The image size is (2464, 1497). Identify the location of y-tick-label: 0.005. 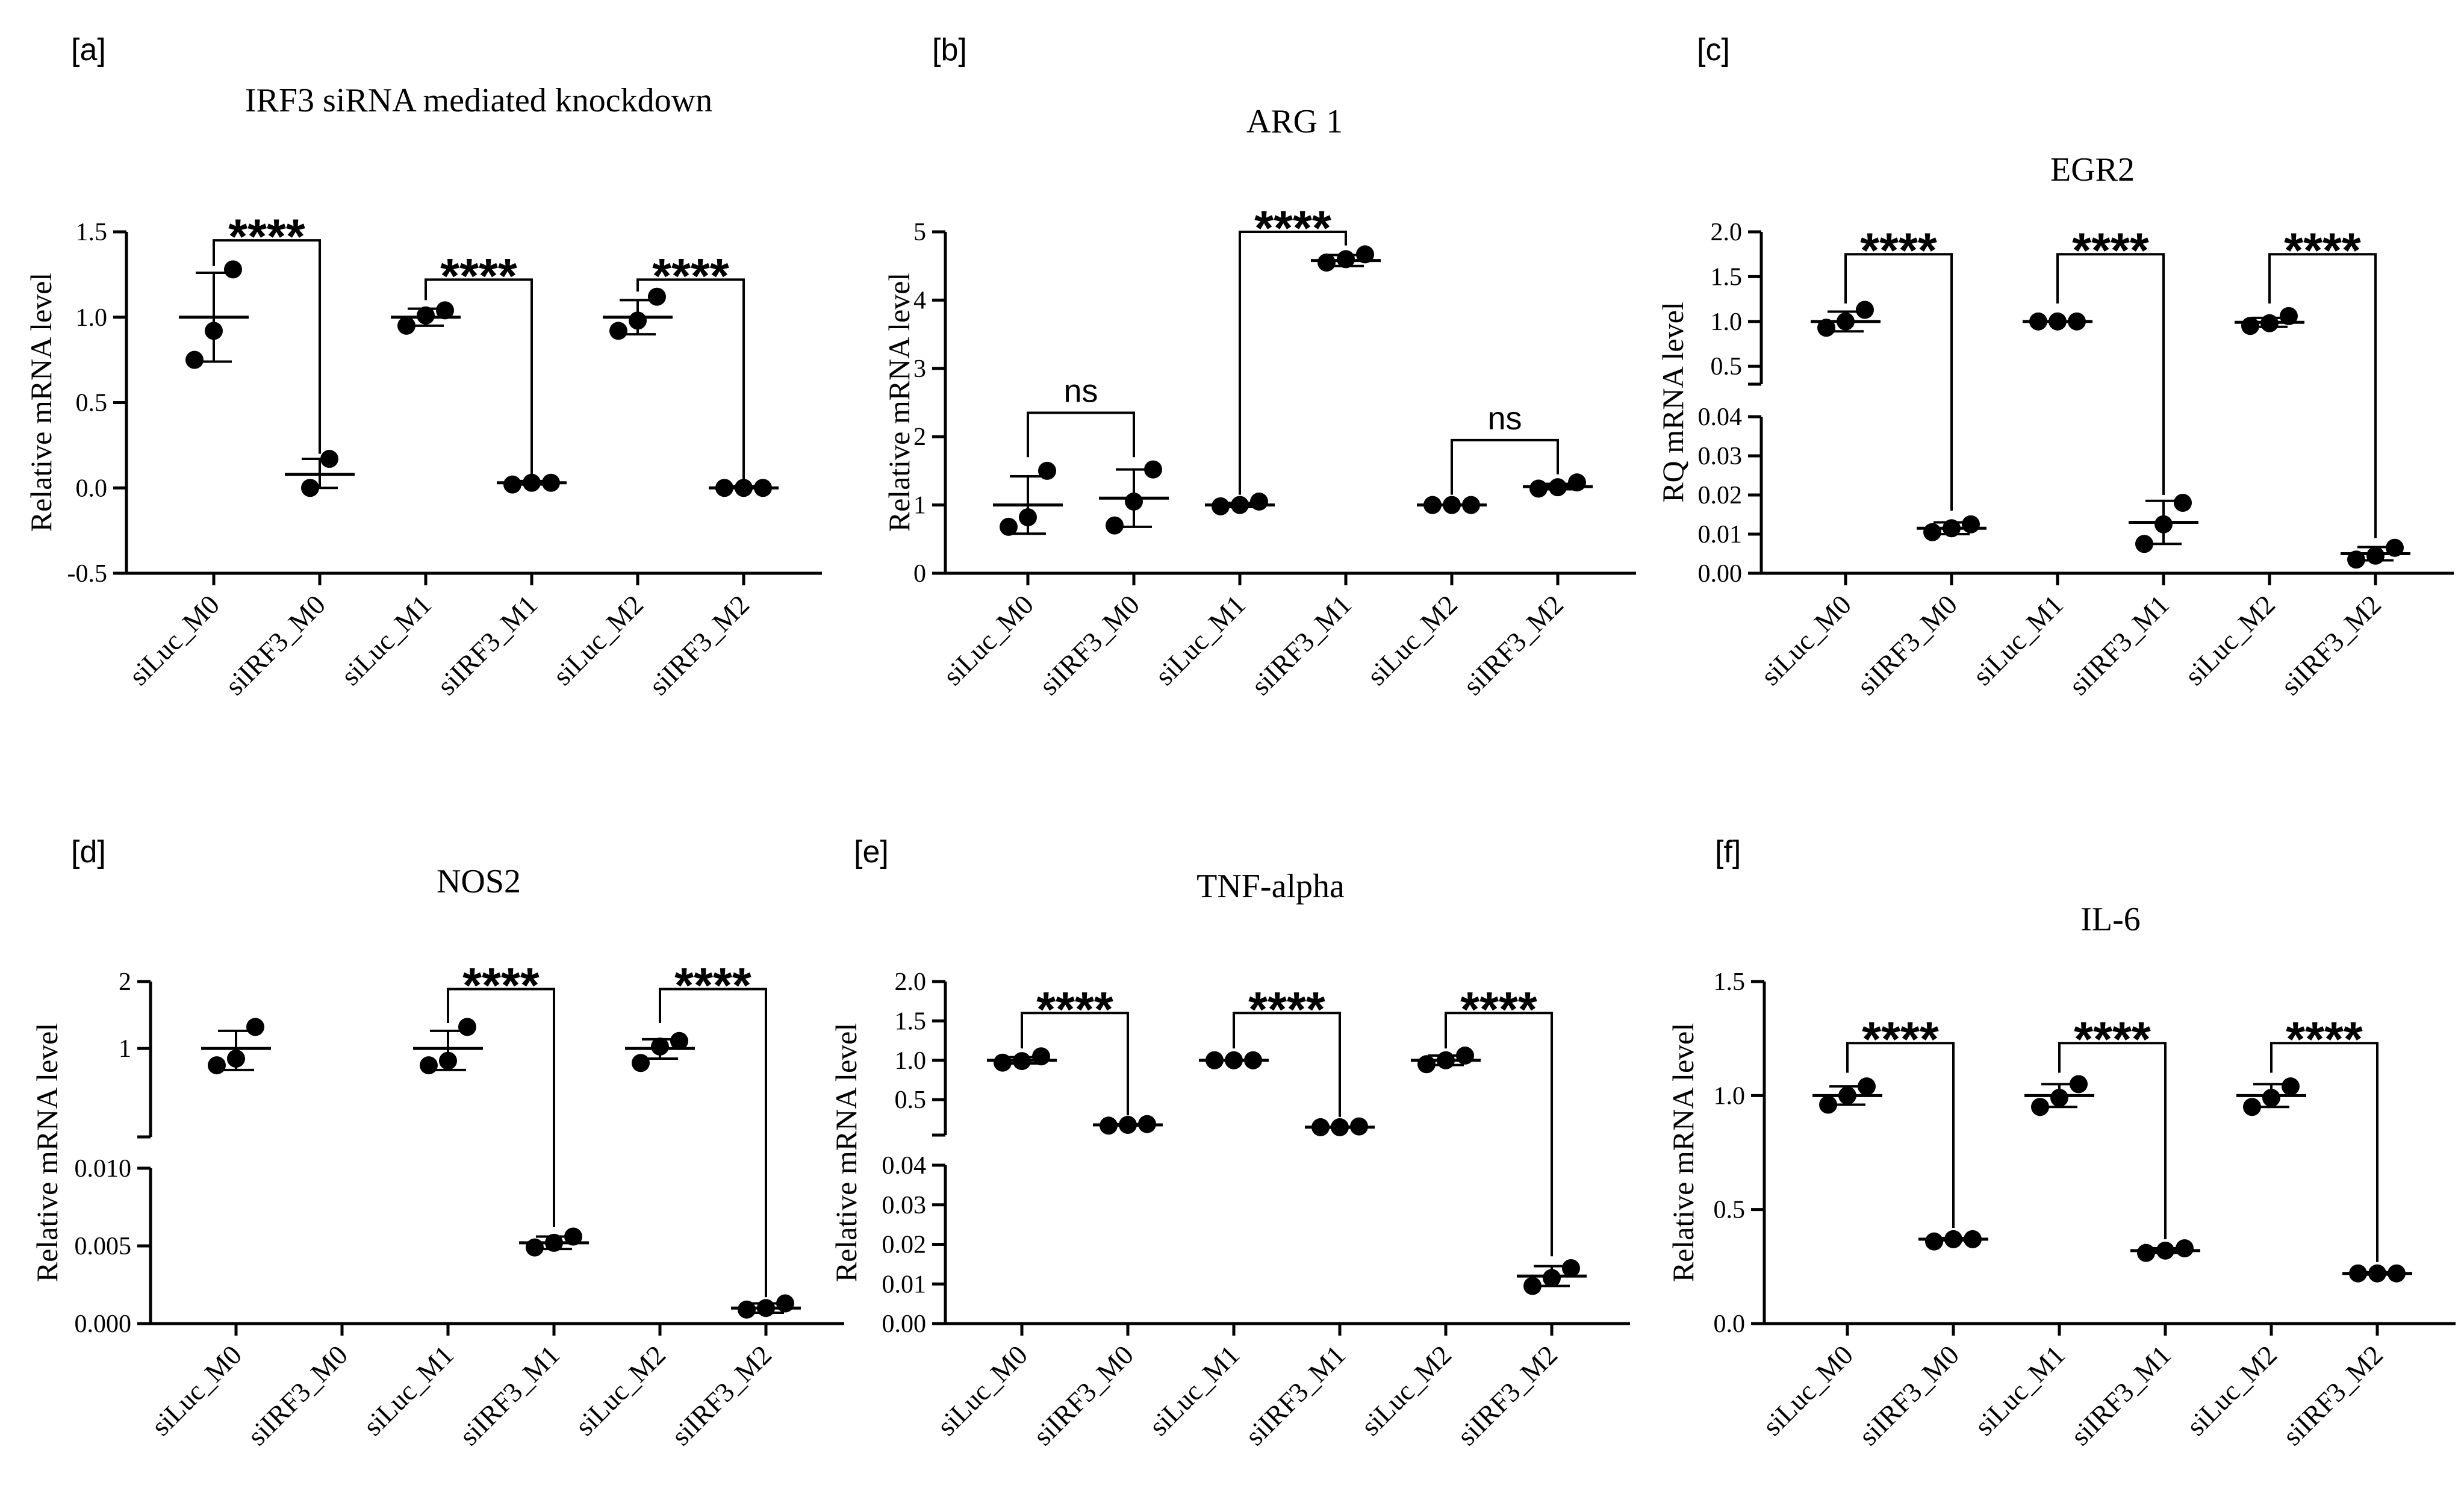
(104, 1247).